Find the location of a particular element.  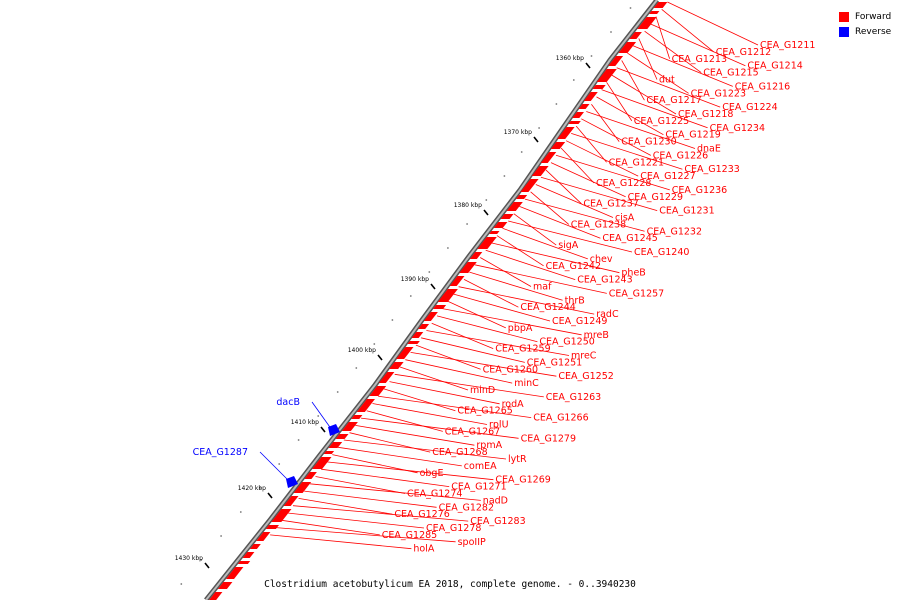

gene-label-chev: chev is located at coordinates (601, 259).